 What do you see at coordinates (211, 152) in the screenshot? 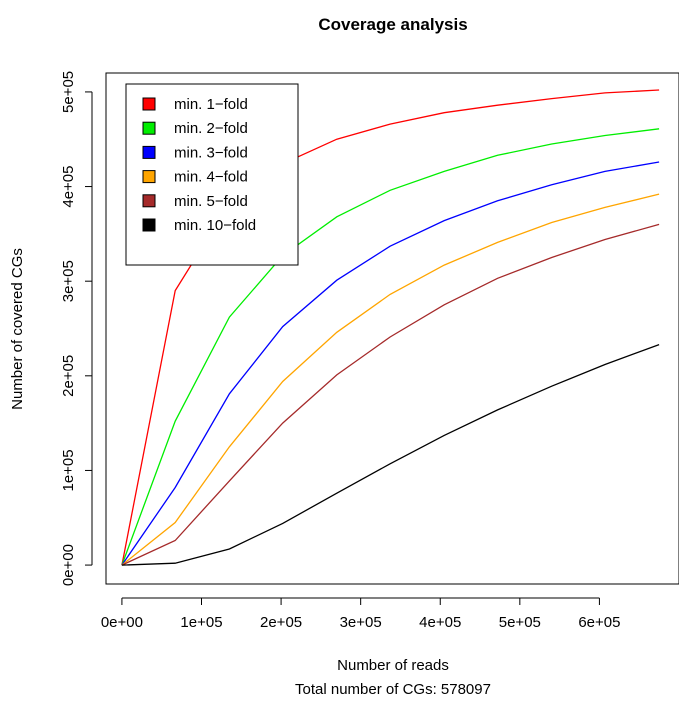
I see `legend-label-3: min. 3−fold` at bounding box center [211, 152].